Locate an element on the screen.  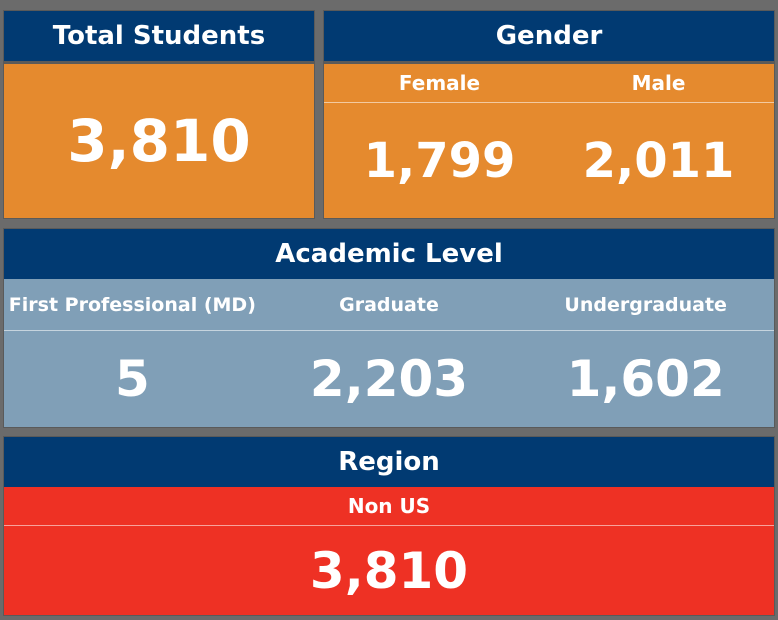
gender-body: Female Male 1,799 2,011 is located at coordinates (549, 139).